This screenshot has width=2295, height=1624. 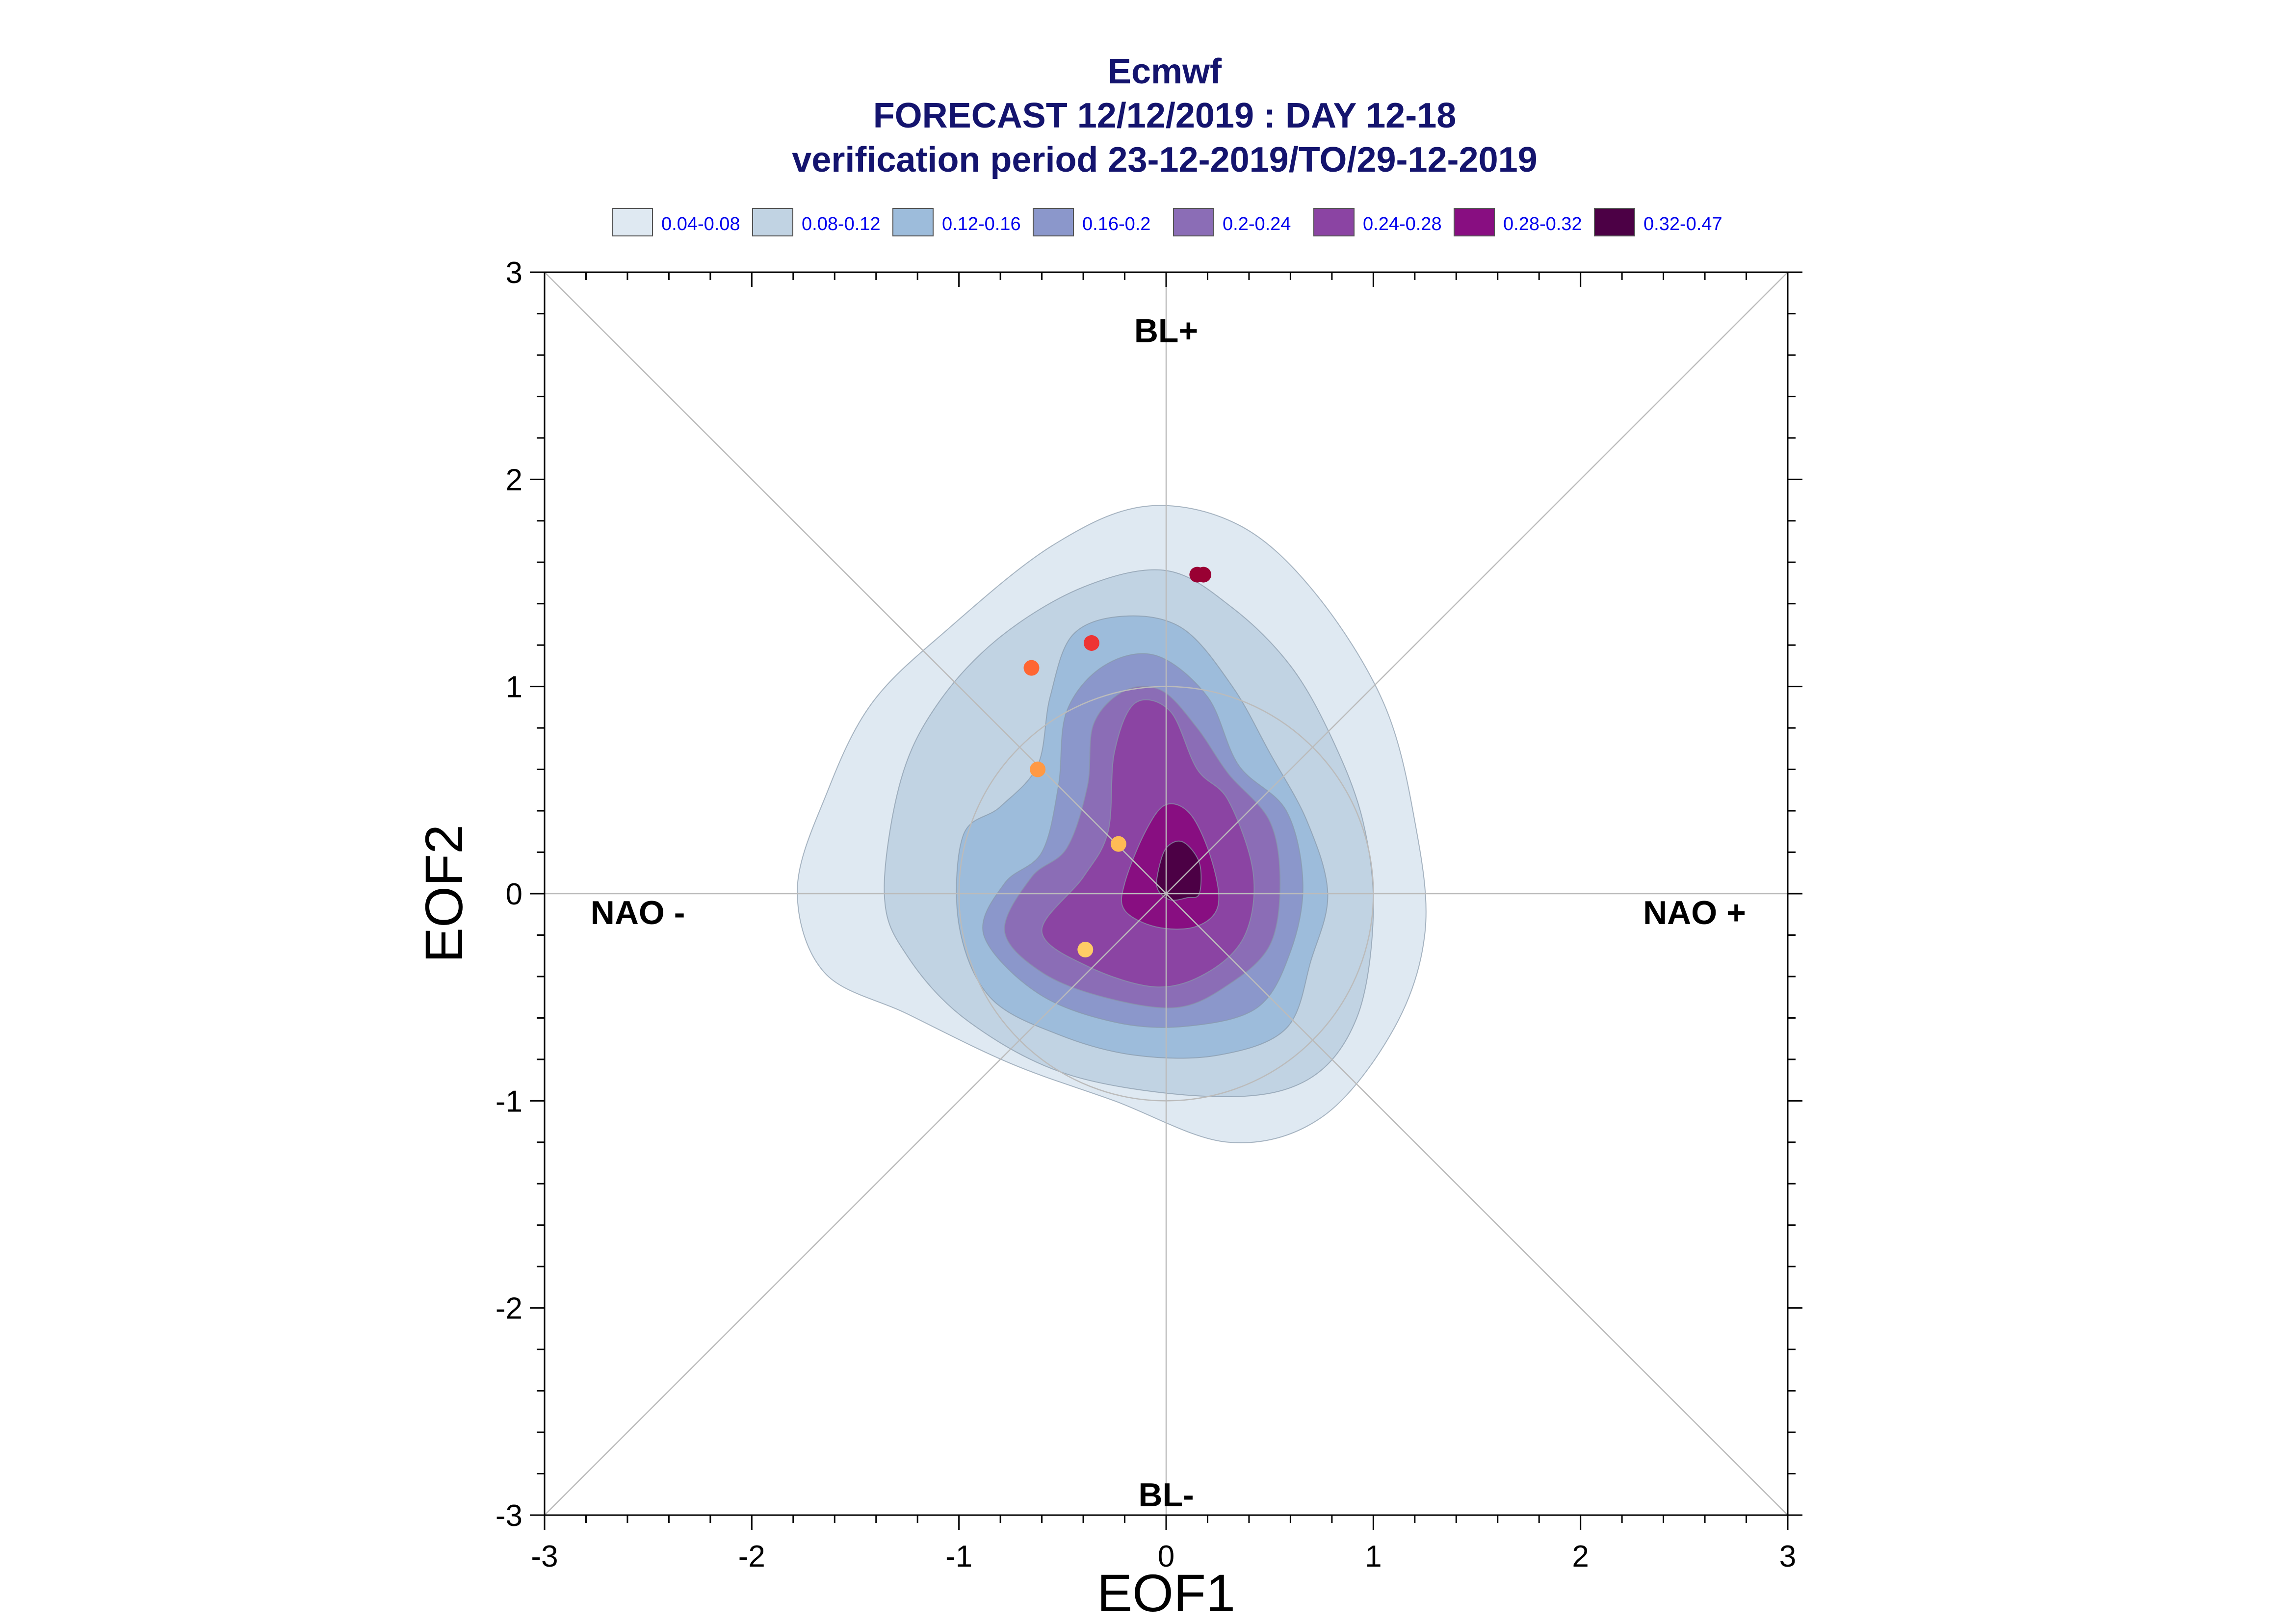 I want to click on y-tick-label: 0, so click(x=514, y=894).